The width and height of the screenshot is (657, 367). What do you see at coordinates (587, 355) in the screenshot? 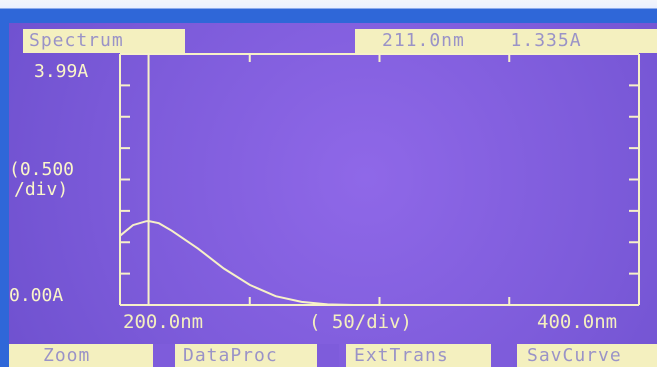
I see `savcurve-button: SavCurve` at bounding box center [587, 355].